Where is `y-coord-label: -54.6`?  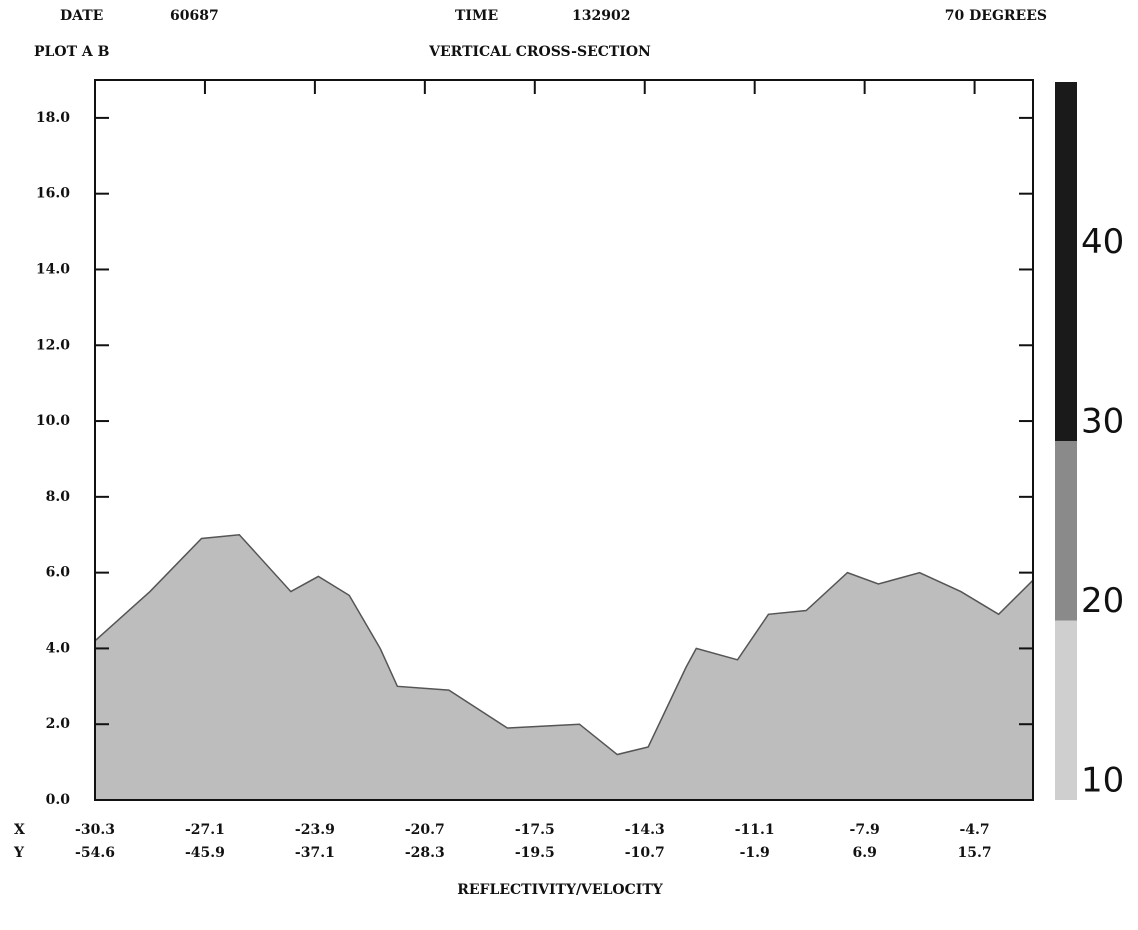 y-coord-label: -54.6 is located at coordinates (95, 853).